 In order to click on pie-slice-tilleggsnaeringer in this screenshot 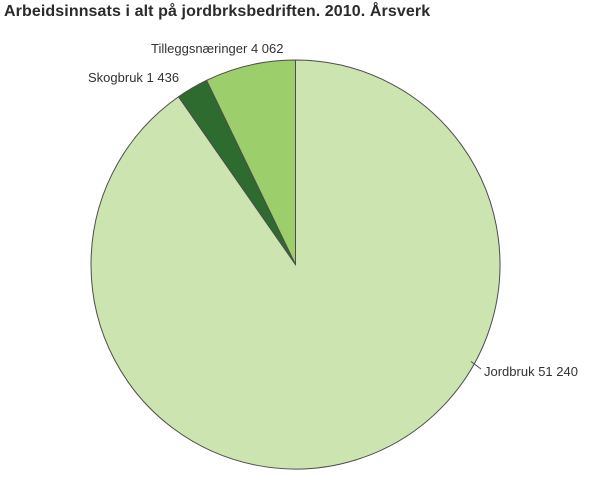, I will do `click(250, 162)`.